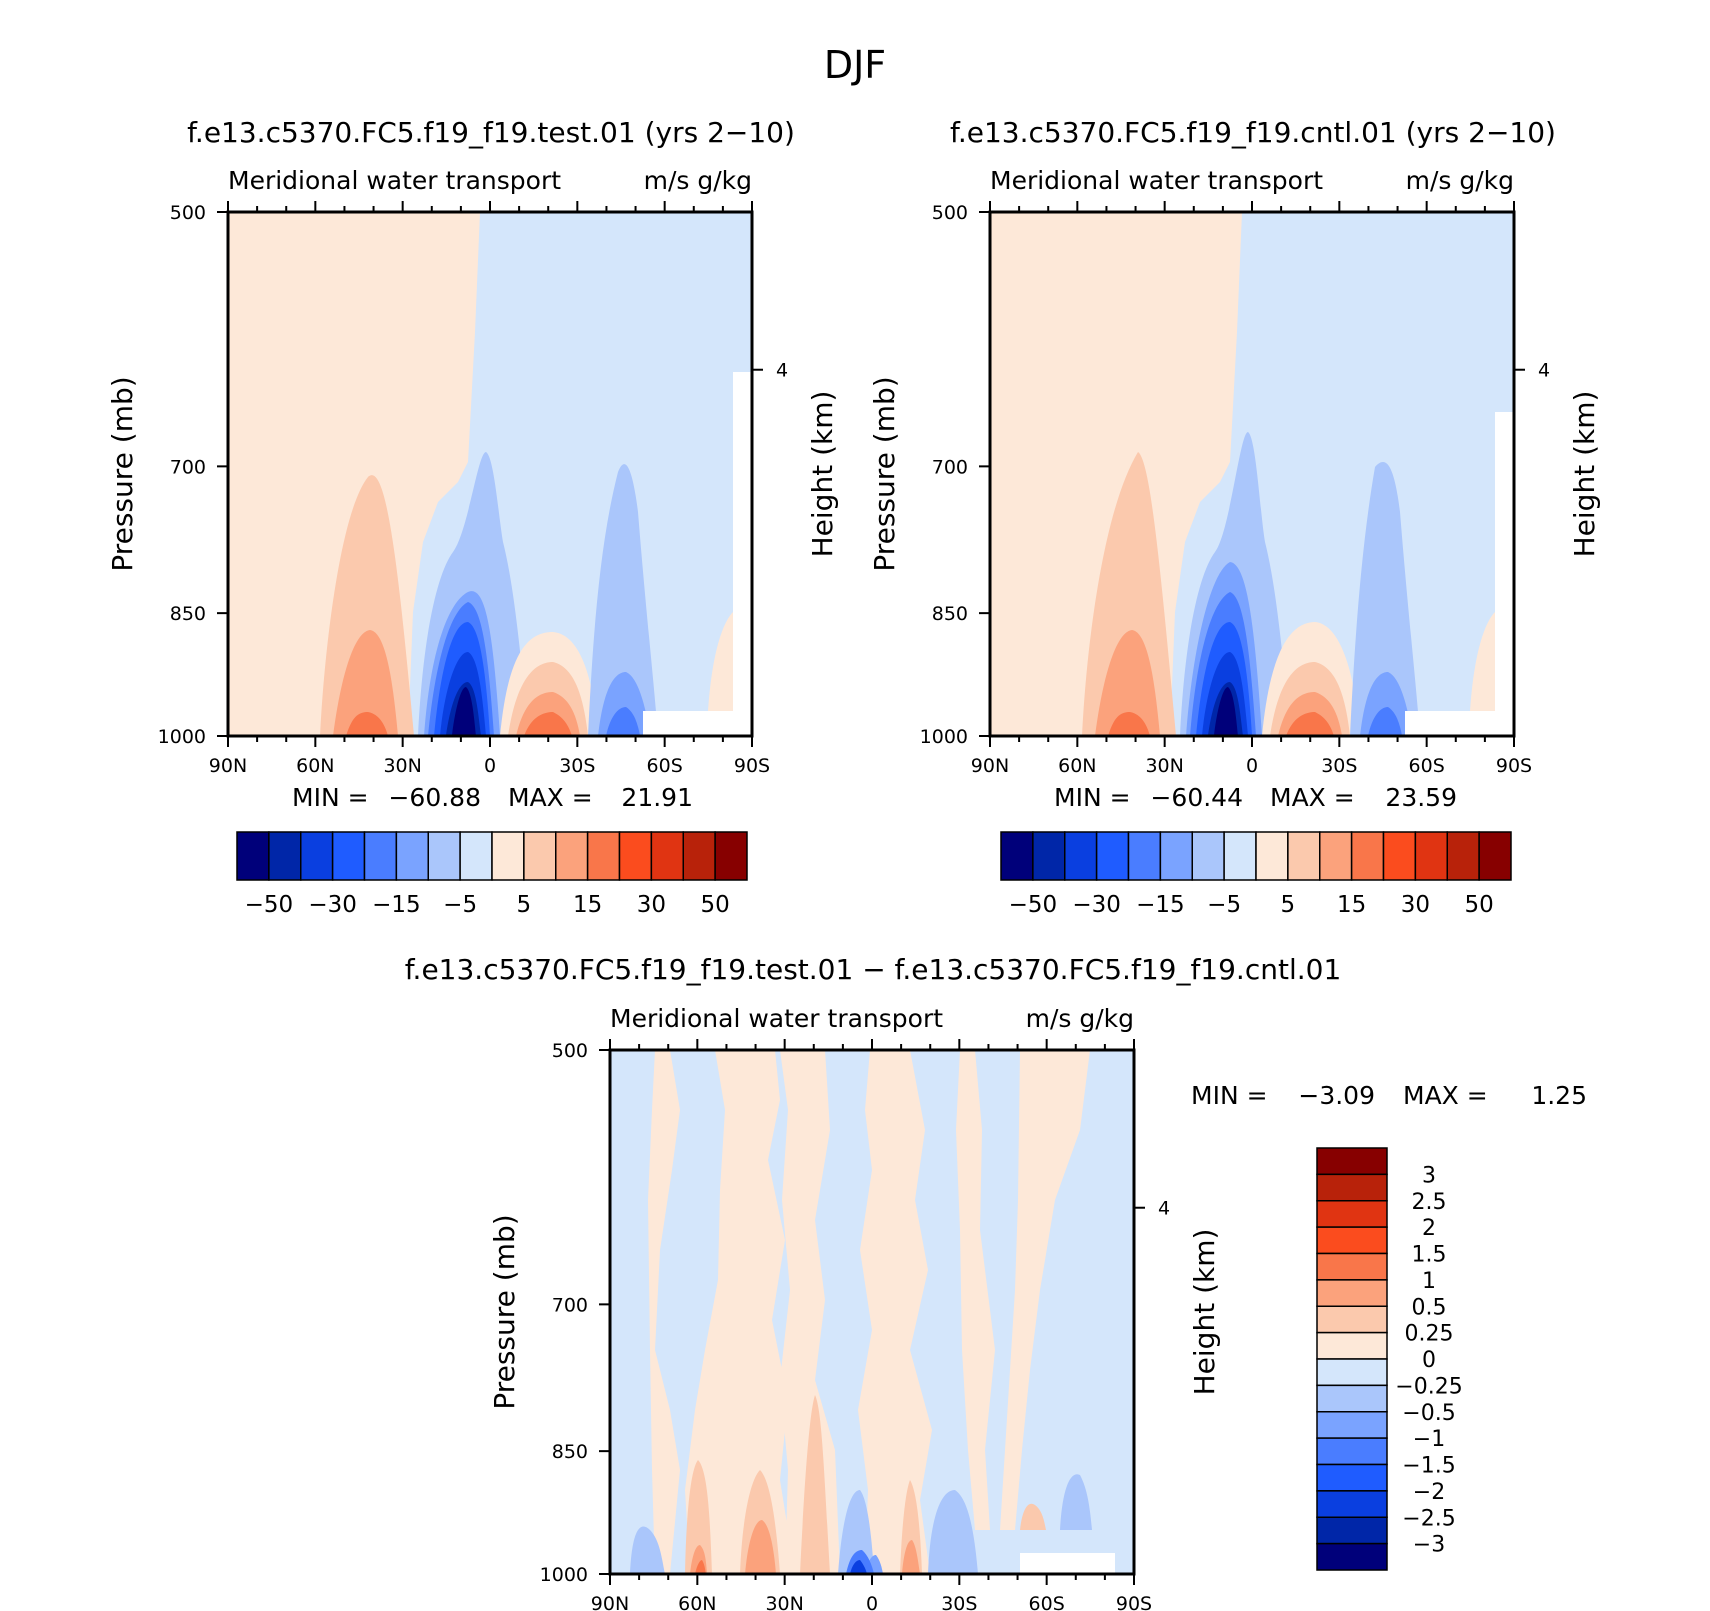 The width and height of the screenshot is (1710, 1611). I want to click on panel-diff-contour-pos-025-c, so click(815, 1484).